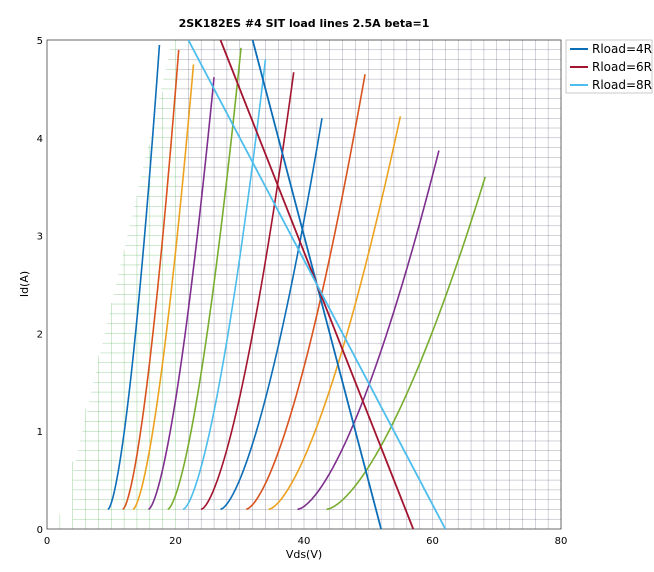 This screenshot has width=654, height=572. I want to click on x-tick-label: 0, so click(47, 541).